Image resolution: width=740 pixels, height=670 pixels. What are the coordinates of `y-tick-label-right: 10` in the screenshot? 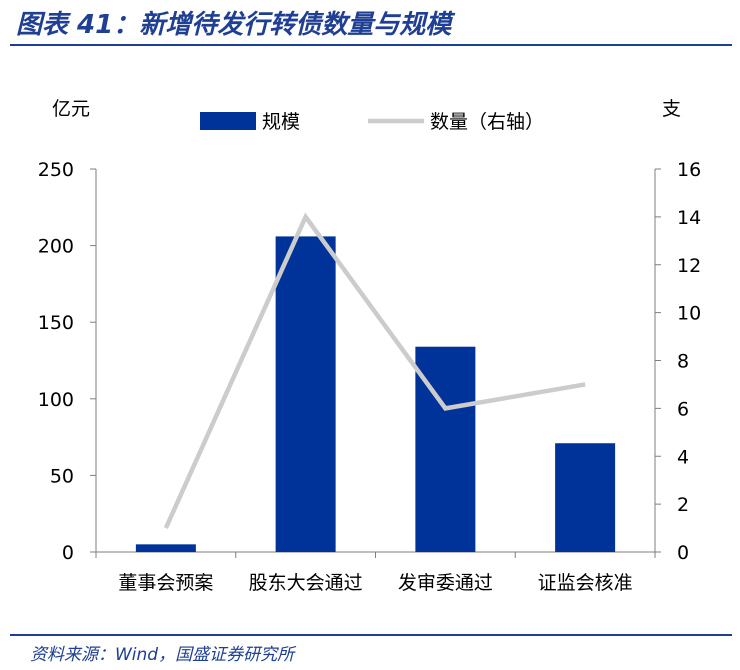 It's located at (689, 314).